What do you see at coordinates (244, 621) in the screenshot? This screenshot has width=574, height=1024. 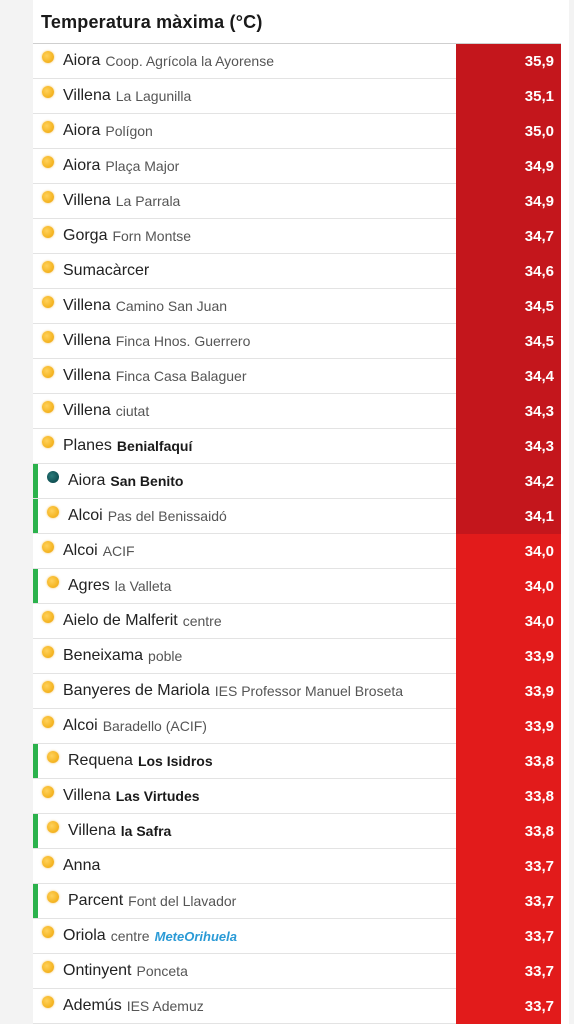 I see `station-cell: Aielo de Malferit centre` at bounding box center [244, 621].